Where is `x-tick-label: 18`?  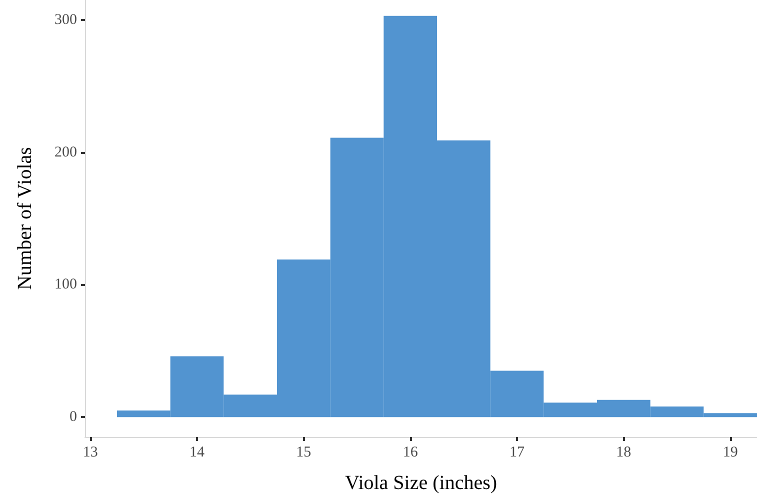 x-tick-label: 18 is located at coordinates (624, 452).